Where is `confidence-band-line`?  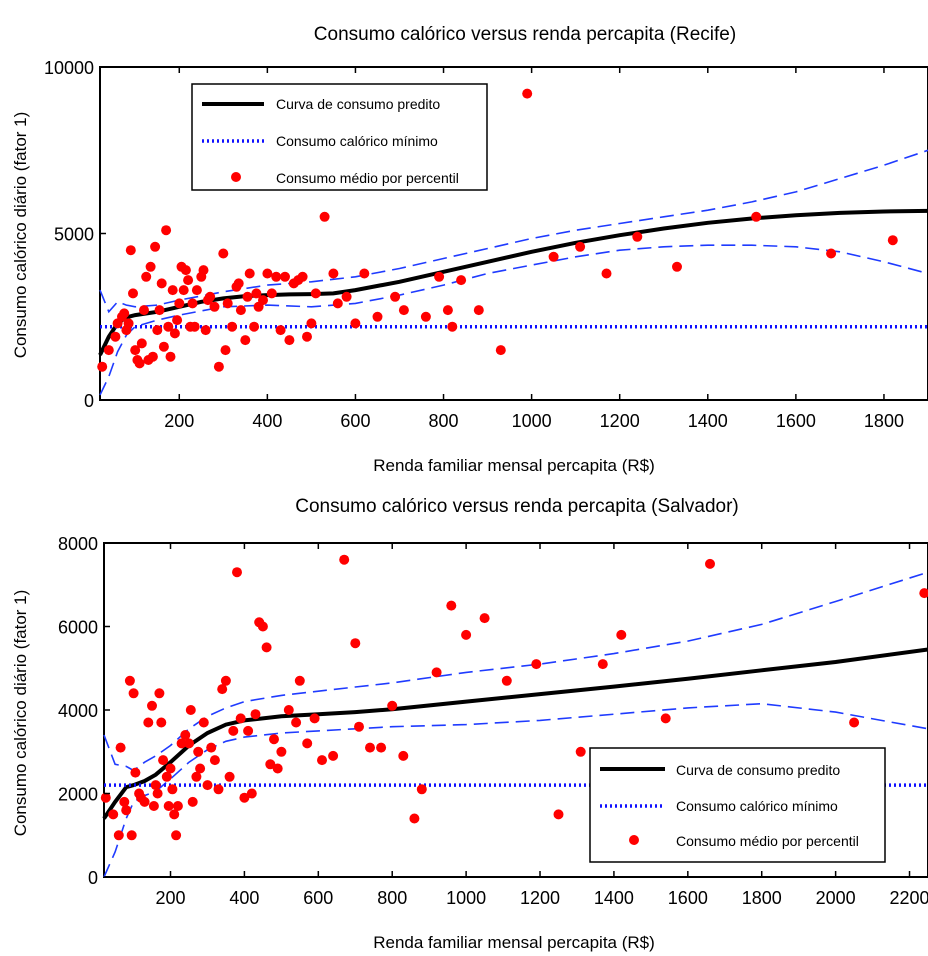 confidence-band-line is located at coordinates (513, 320).